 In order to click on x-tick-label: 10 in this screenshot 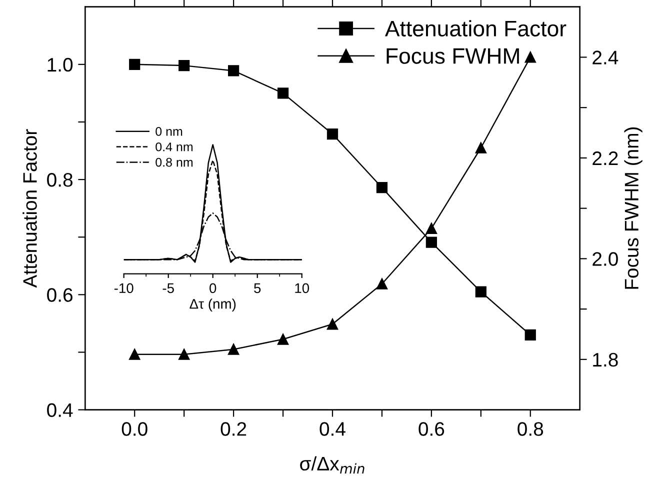, I will do `click(302, 288)`.